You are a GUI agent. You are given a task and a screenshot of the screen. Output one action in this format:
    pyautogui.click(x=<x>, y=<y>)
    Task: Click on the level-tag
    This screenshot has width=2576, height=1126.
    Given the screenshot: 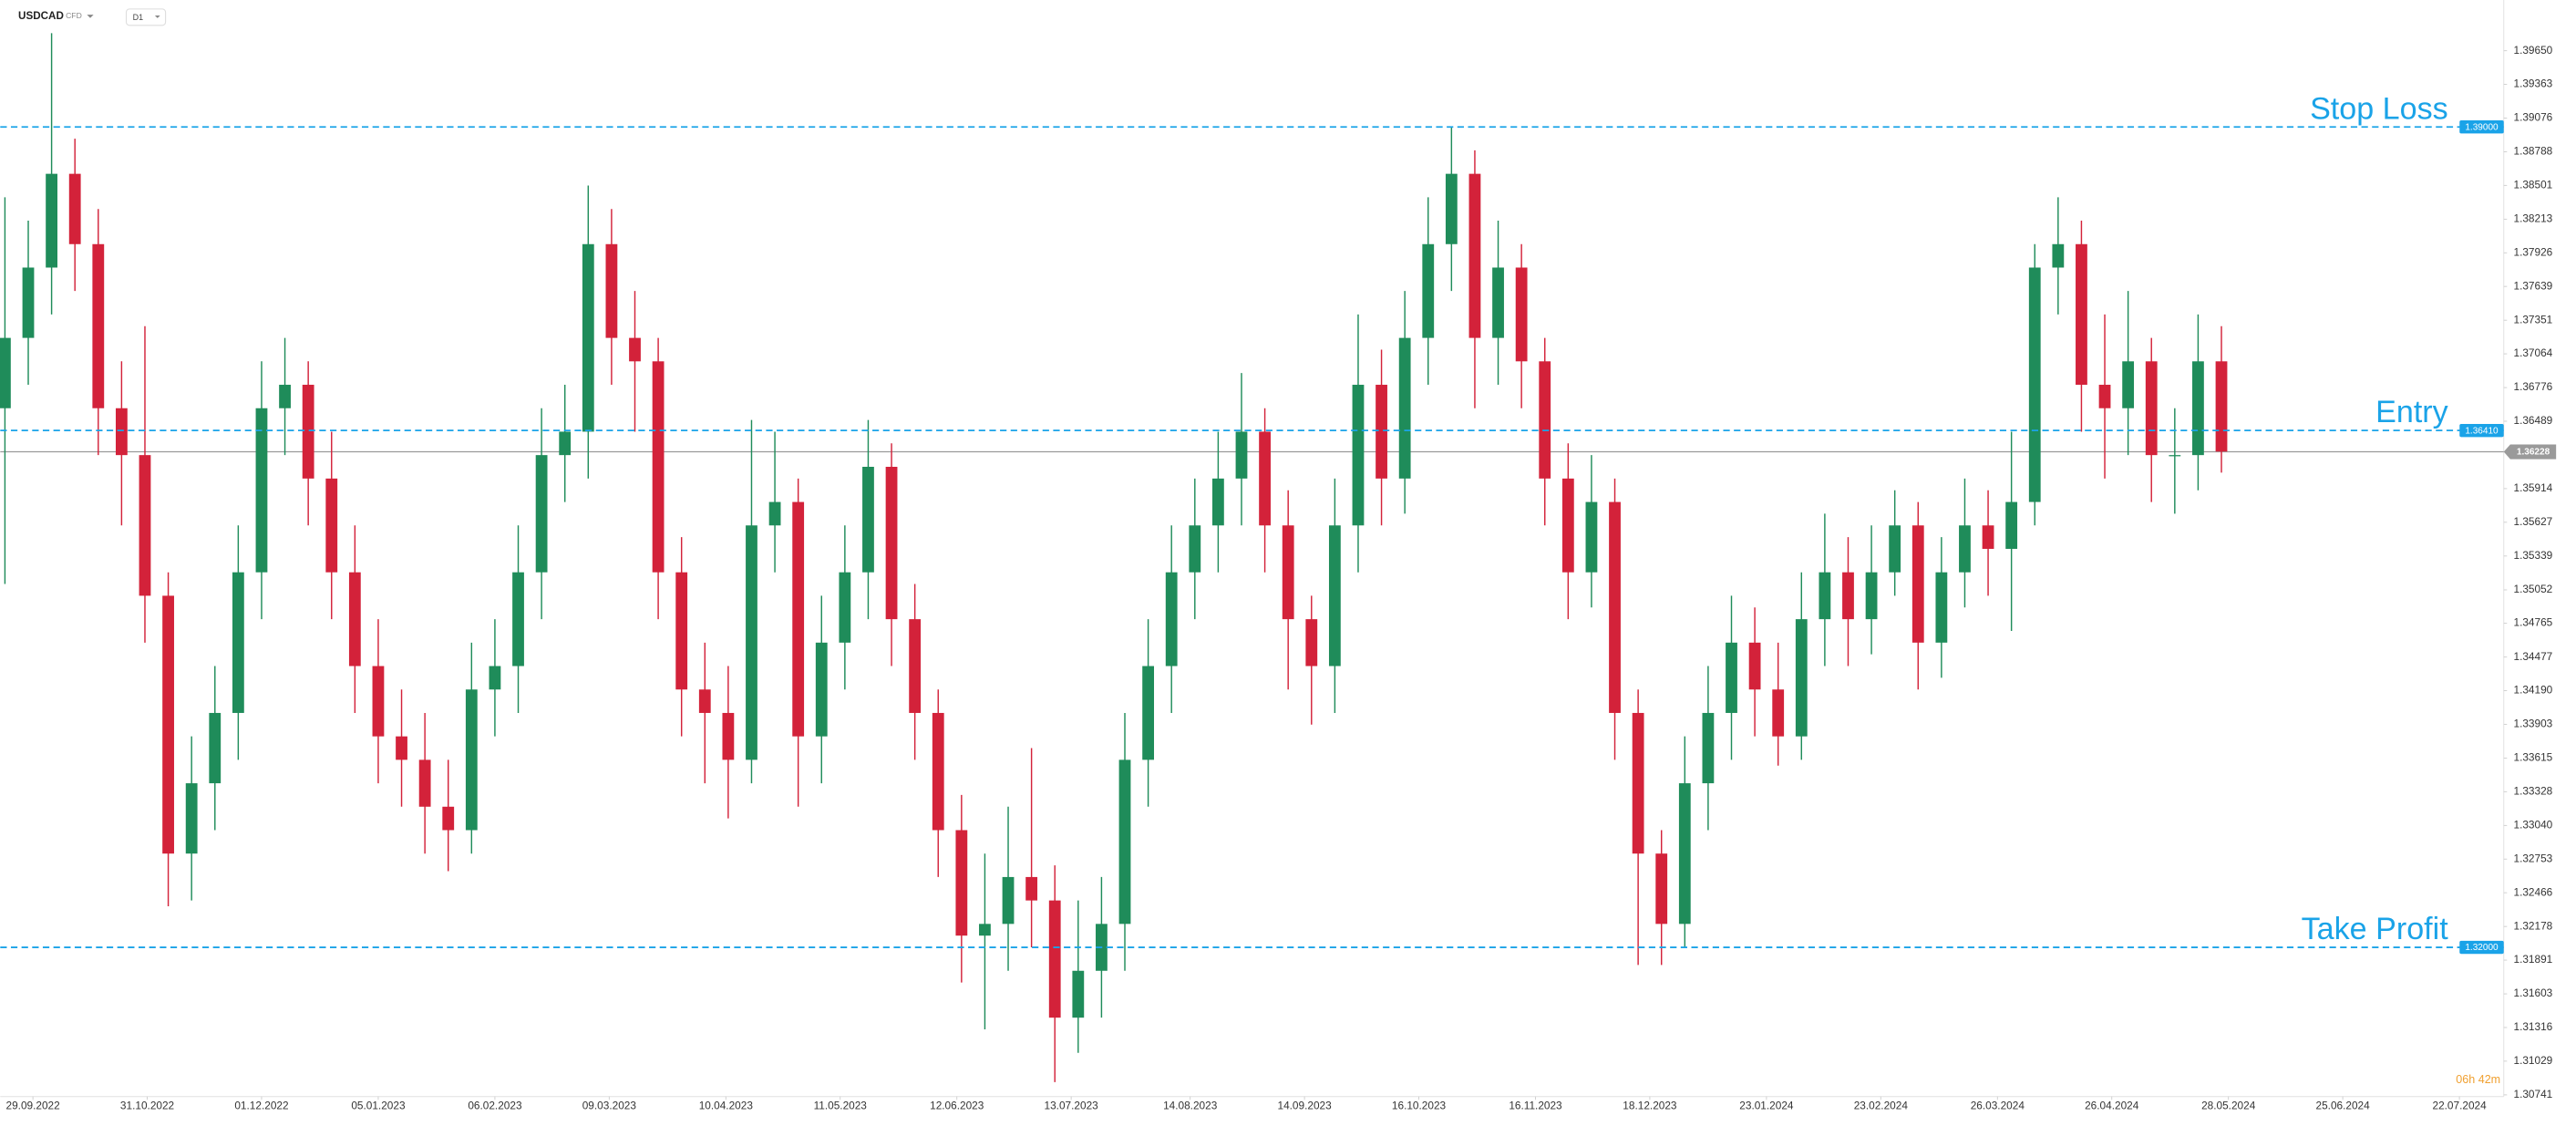 What is the action you would take?
    pyautogui.click(x=2481, y=431)
    